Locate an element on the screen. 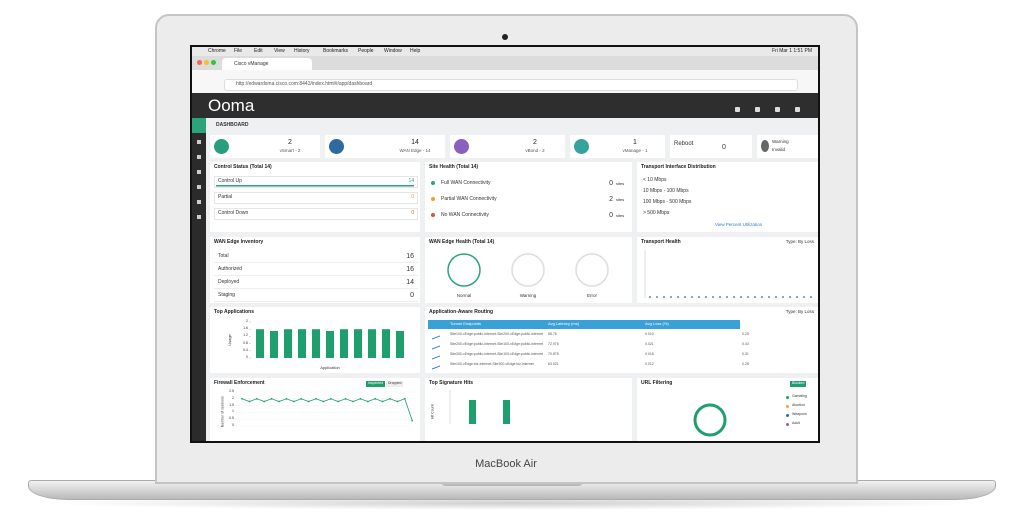 This screenshot has width=1024, height=532. panel-title: Application-Aware Routing is located at coordinates (461, 312).